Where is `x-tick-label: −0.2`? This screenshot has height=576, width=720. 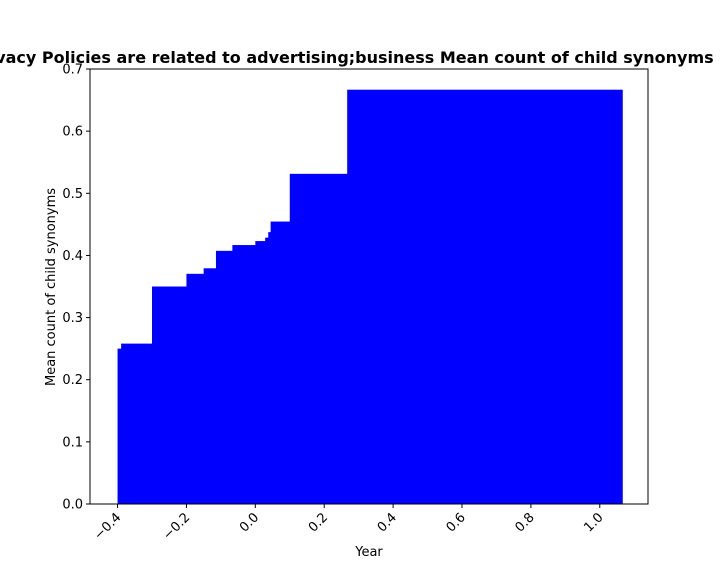 x-tick-label: −0.2 is located at coordinates (176, 526).